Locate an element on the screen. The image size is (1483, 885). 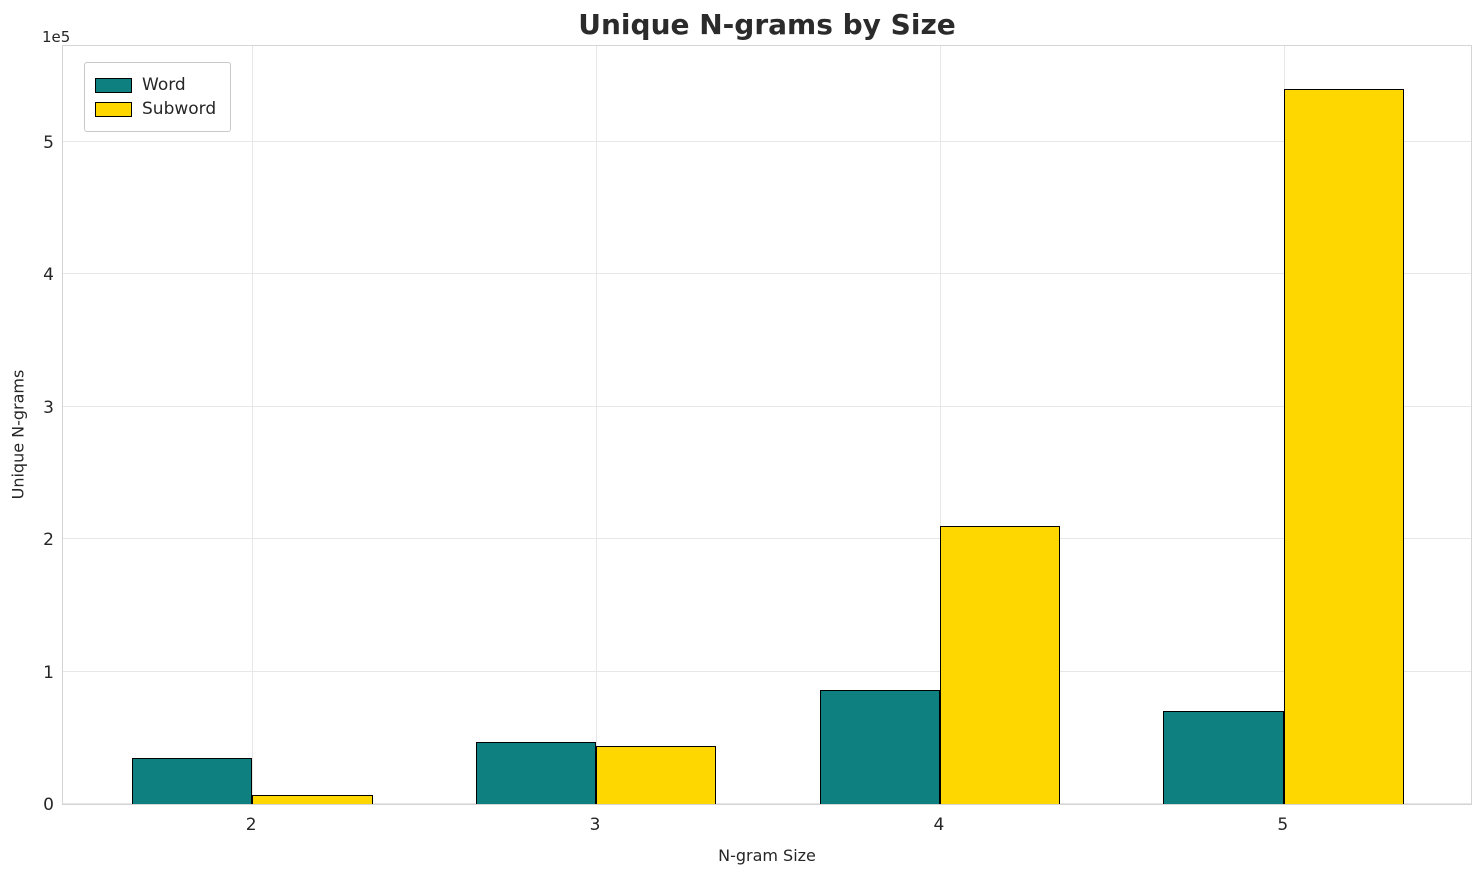
y-tick-label: 1 is located at coordinates (48, 672).